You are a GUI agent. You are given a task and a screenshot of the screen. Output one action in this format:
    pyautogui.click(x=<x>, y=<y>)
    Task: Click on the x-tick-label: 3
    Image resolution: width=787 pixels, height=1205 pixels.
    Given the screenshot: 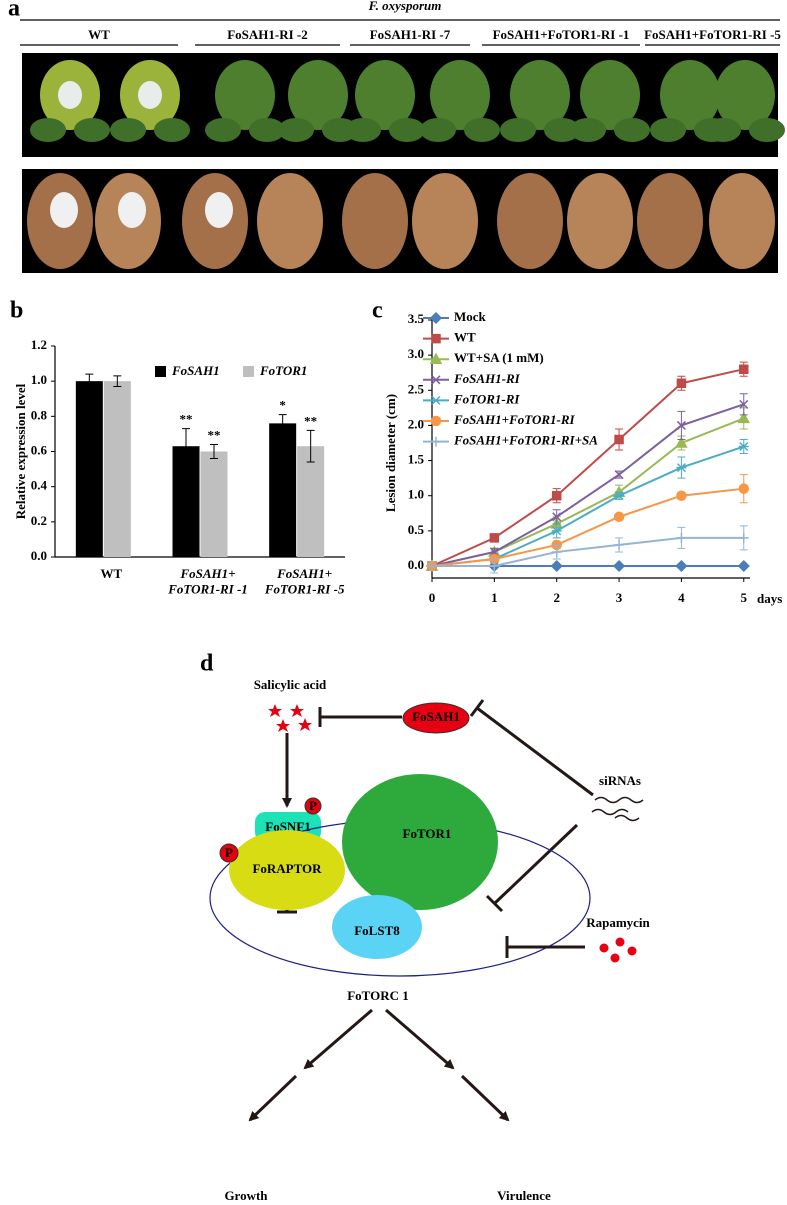 What is the action you would take?
    pyautogui.click(x=619, y=597)
    